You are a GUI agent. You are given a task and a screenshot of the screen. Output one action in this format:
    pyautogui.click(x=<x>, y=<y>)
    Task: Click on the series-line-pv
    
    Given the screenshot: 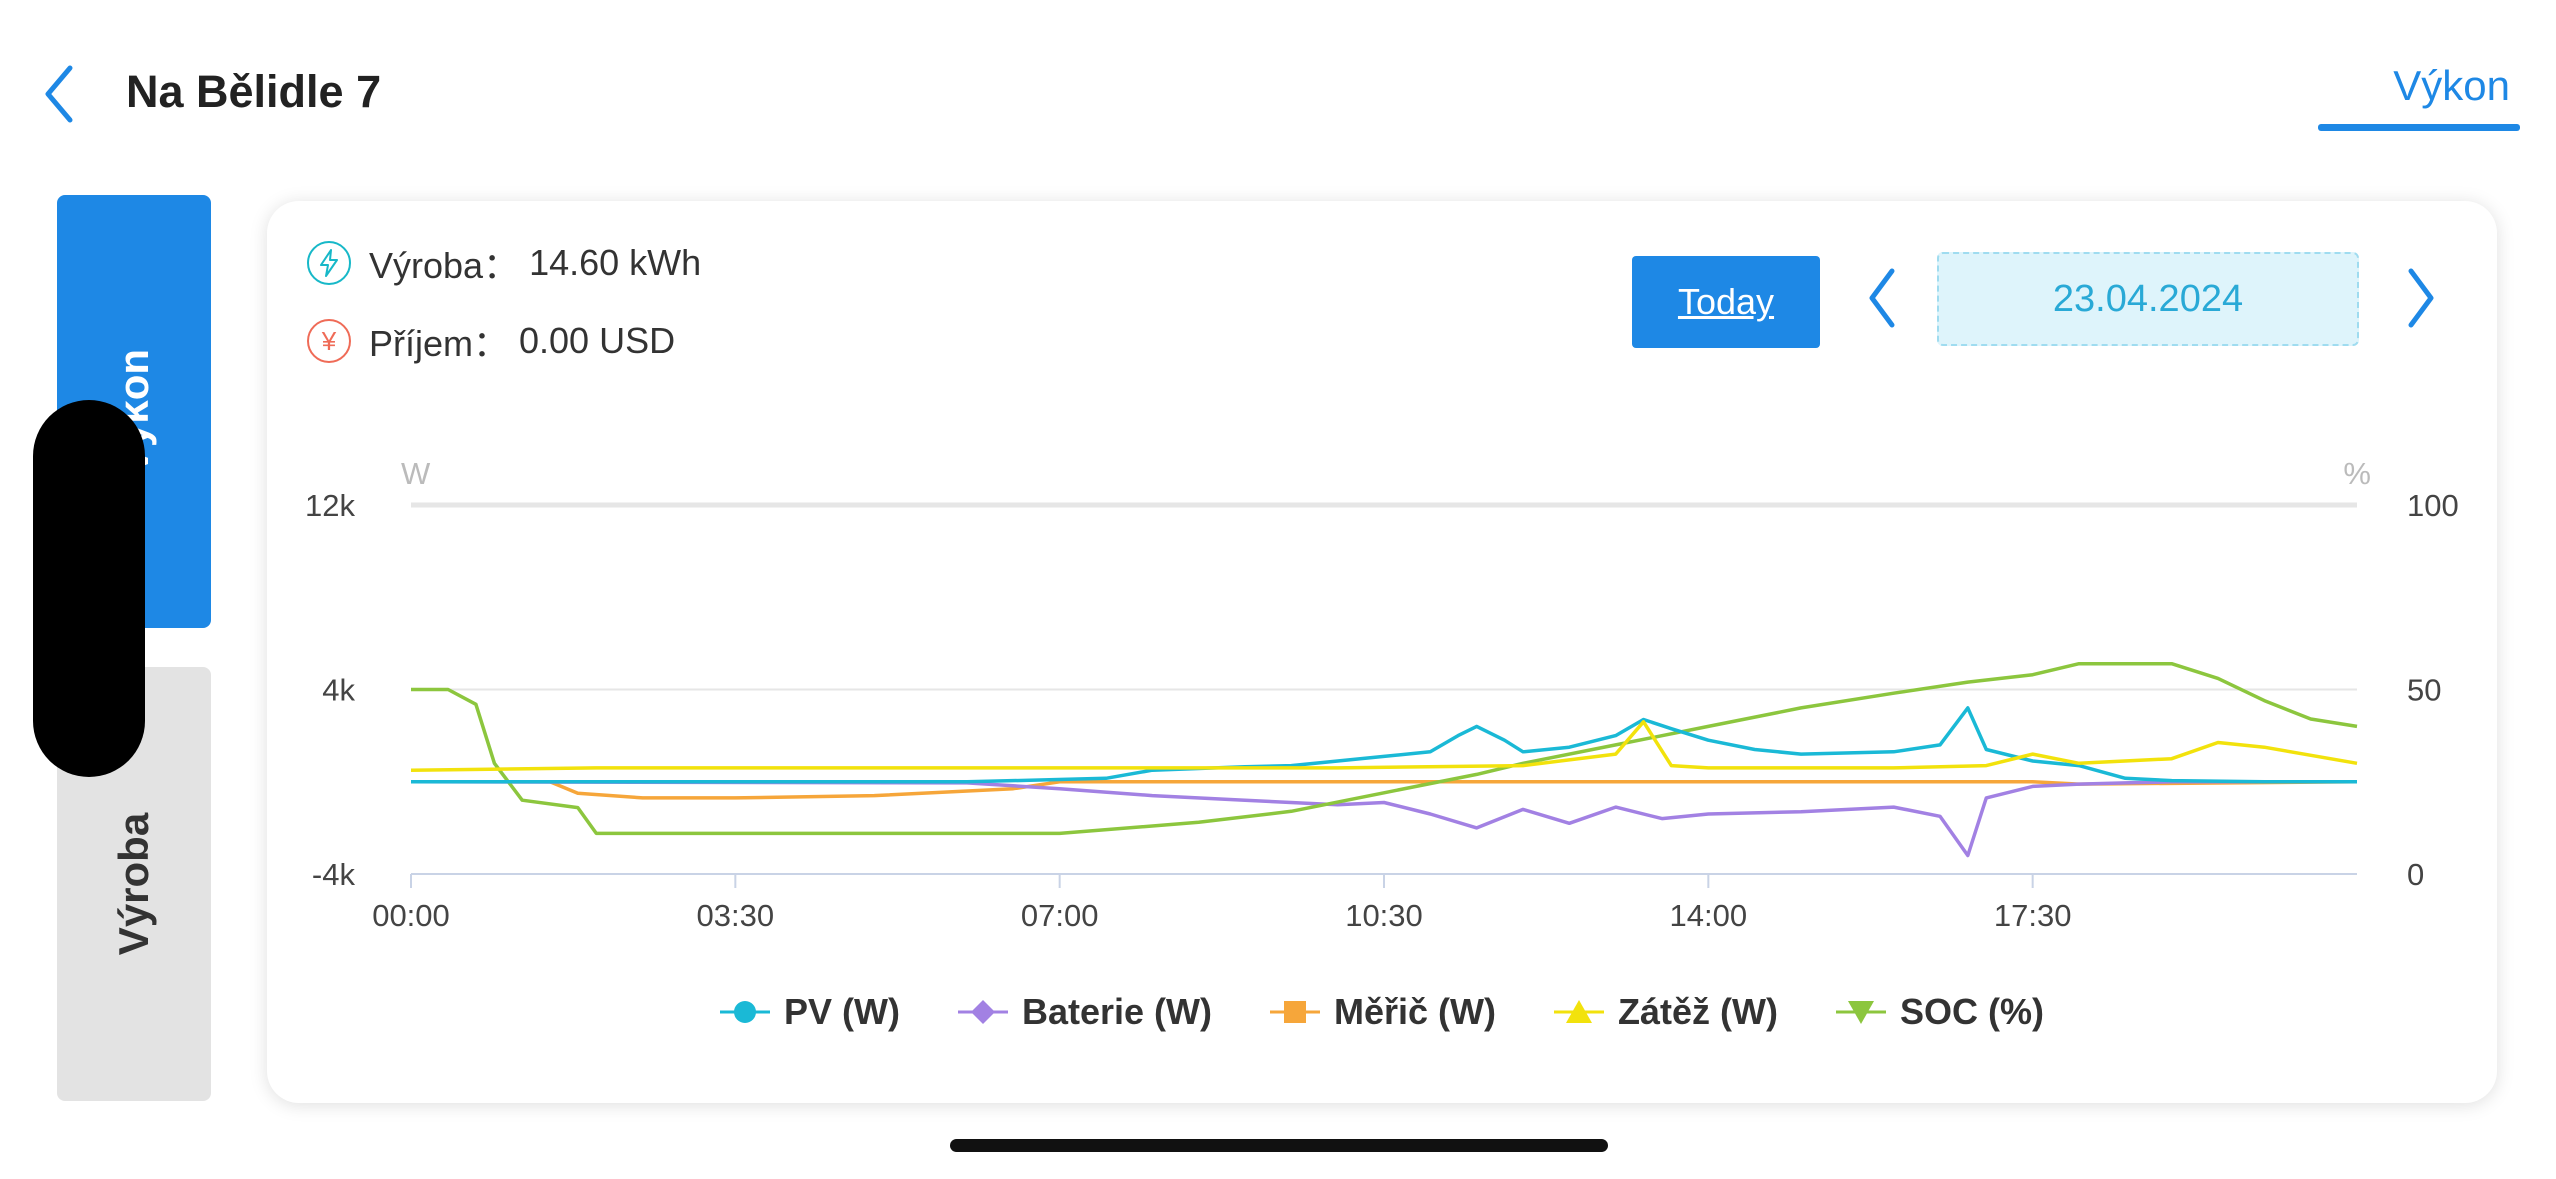 What is the action you would take?
    pyautogui.click(x=1384, y=745)
    